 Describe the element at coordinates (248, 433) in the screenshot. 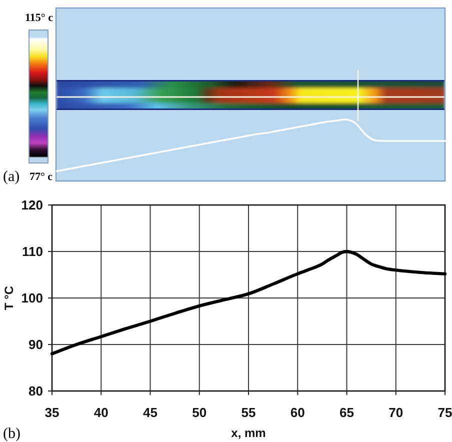

I see `x-axis-title: x, mm` at that location.